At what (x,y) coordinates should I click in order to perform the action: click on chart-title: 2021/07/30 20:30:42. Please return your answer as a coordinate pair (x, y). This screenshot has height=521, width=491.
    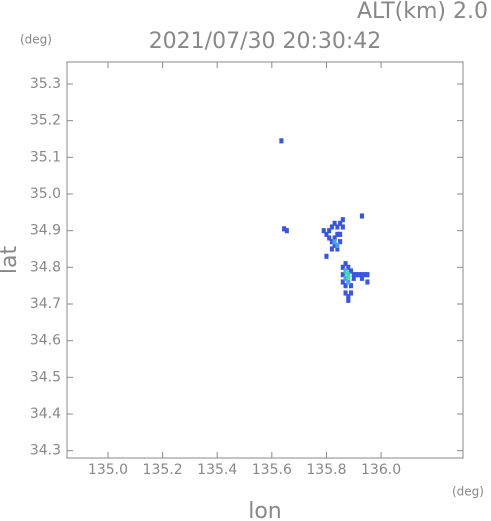
    Looking at the image, I should click on (265, 41).